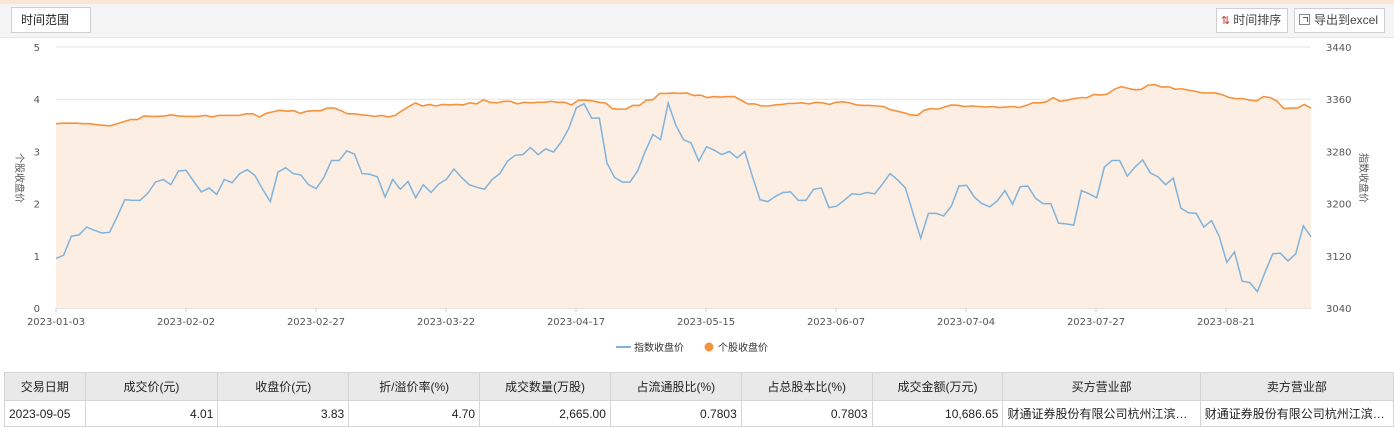 This screenshot has width=1394, height=428. What do you see at coordinates (683, 105) in the screenshot?
I see `stock-price-line` at bounding box center [683, 105].